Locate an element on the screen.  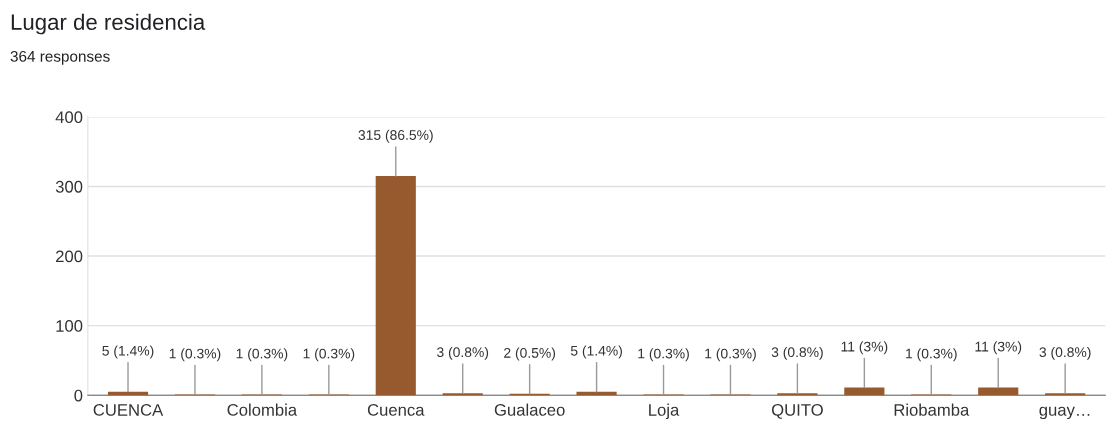
x-tick-label: Gualaceo is located at coordinates (529, 409).